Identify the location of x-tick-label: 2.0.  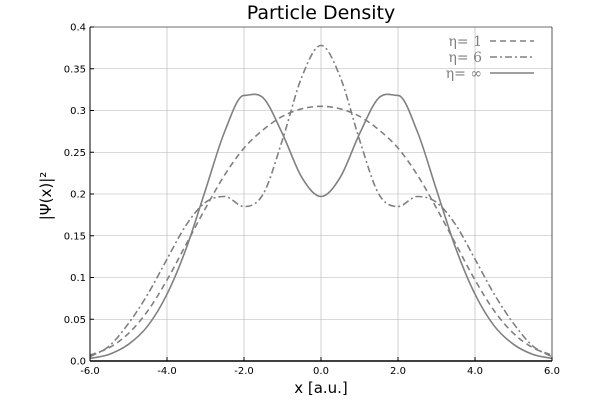
(398, 371).